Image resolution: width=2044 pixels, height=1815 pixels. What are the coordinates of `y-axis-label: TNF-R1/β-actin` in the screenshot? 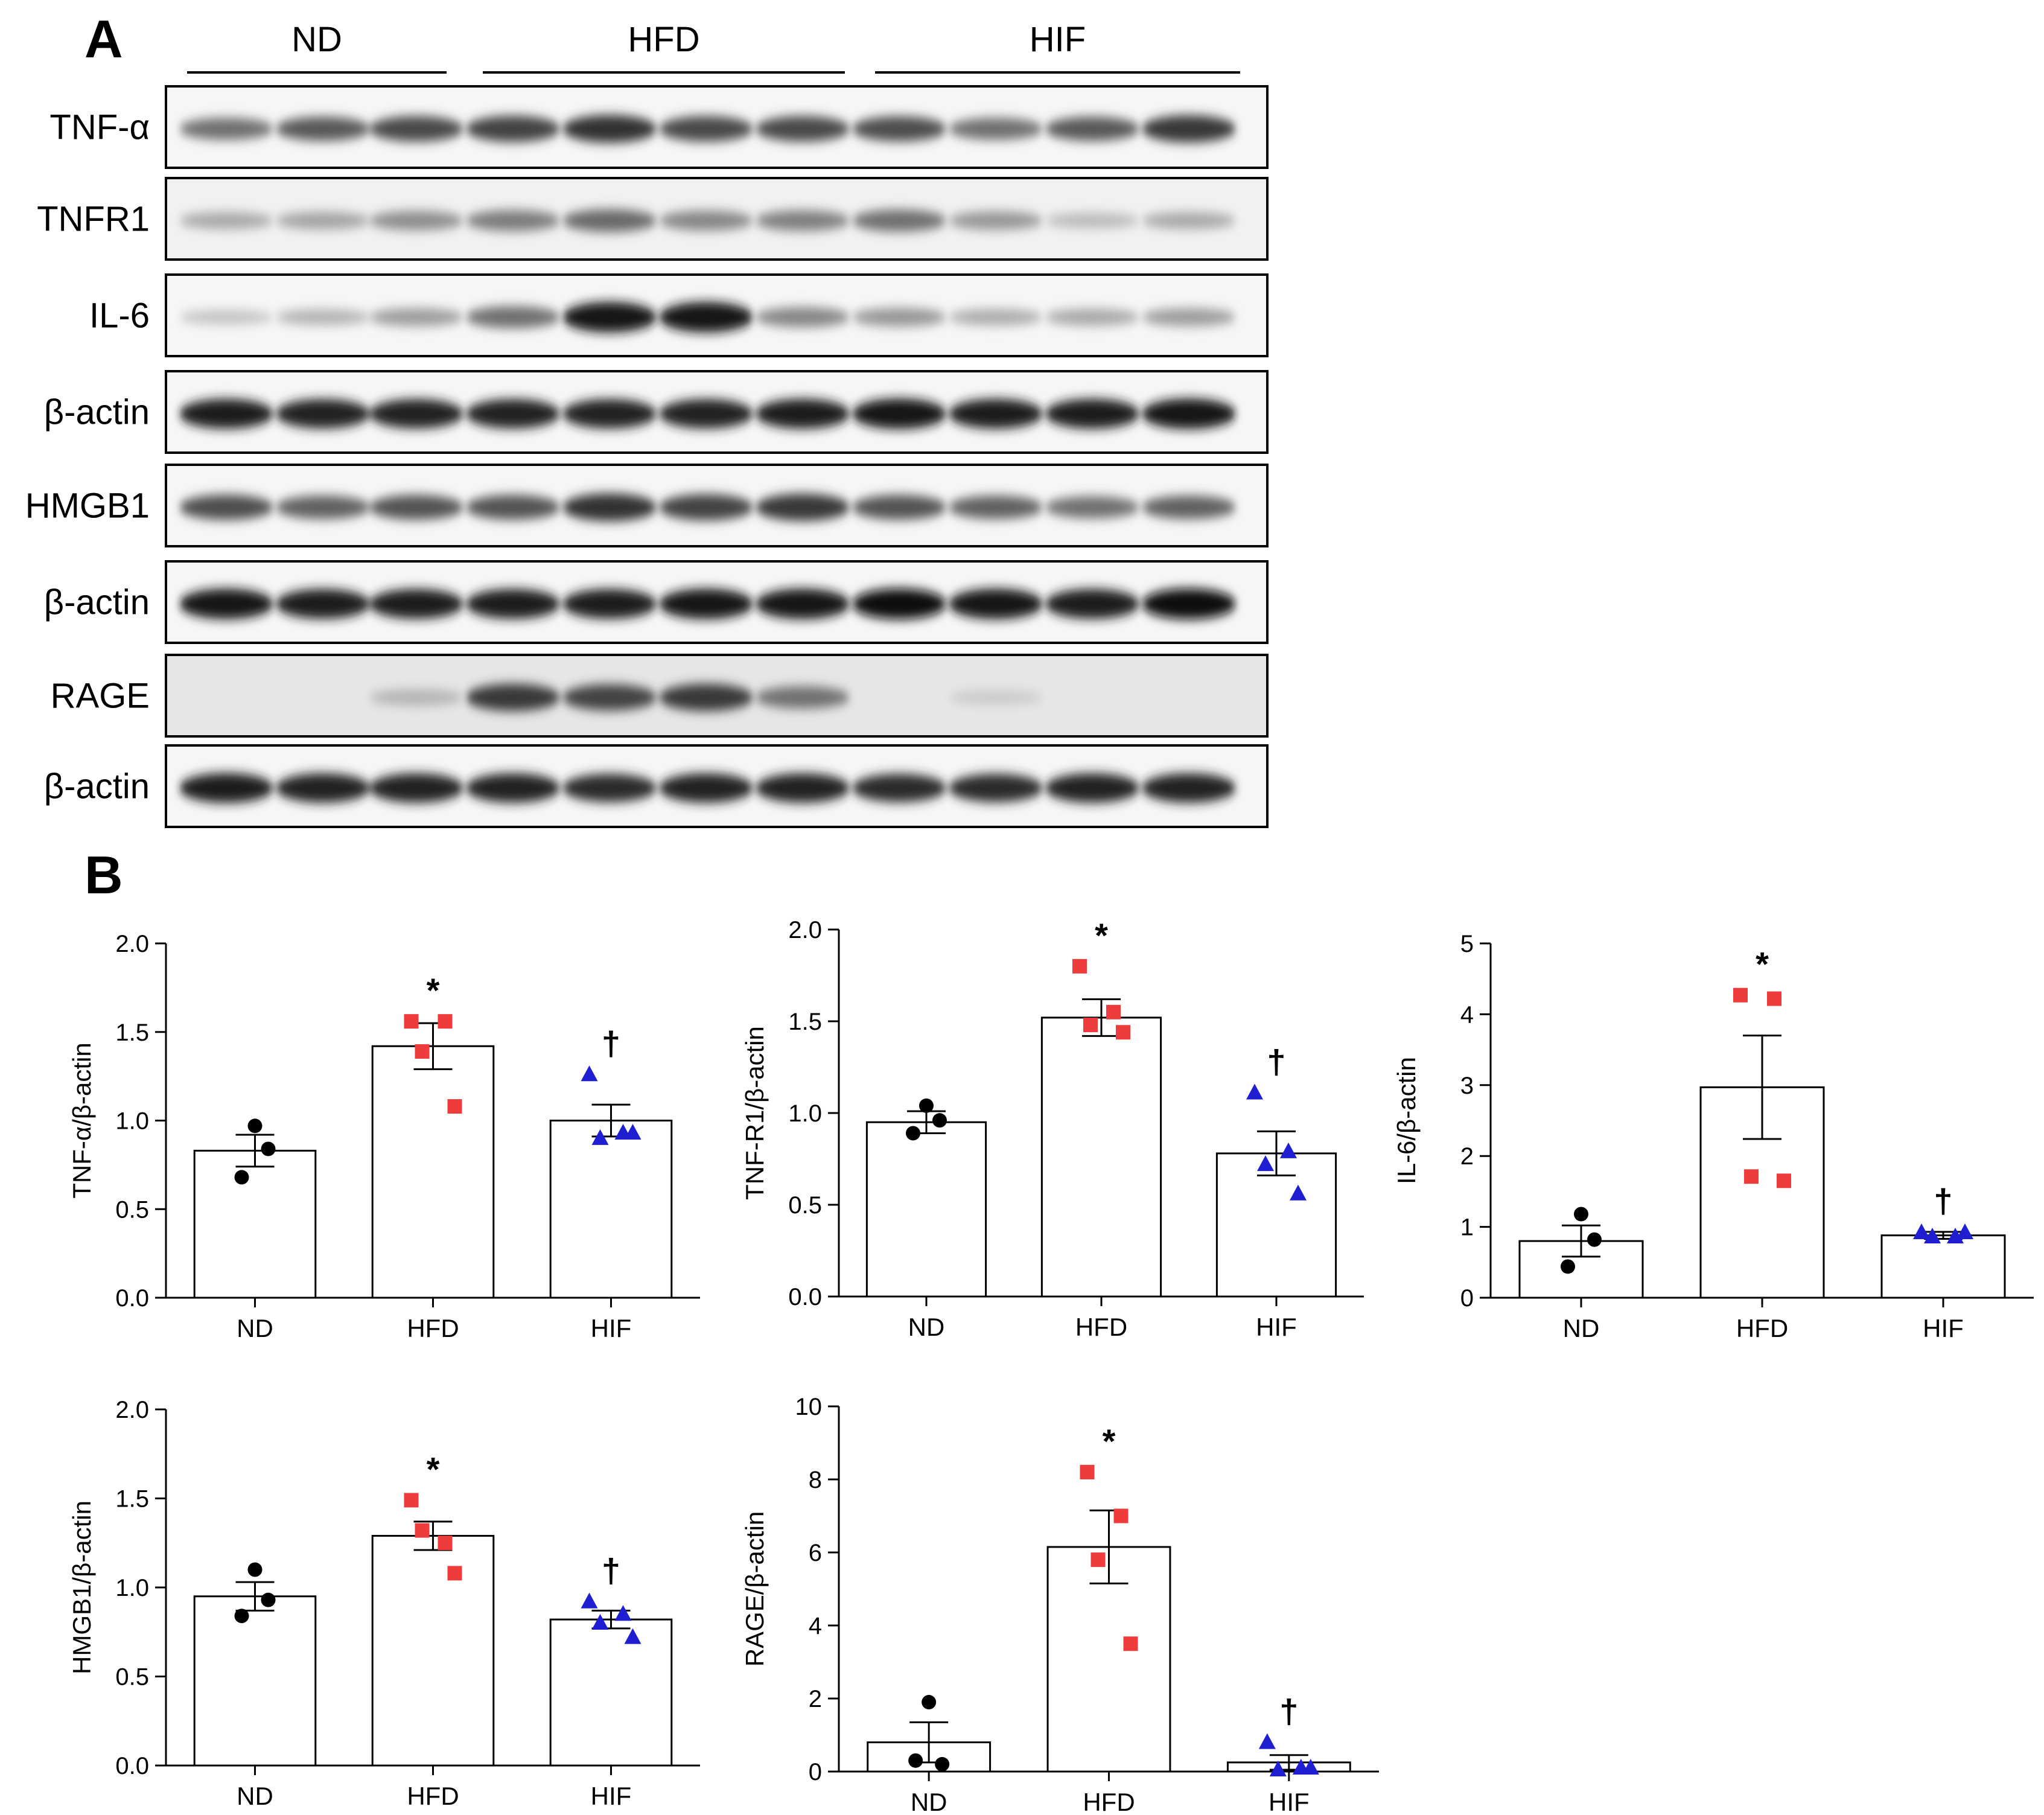 It's located at (754, 1113).